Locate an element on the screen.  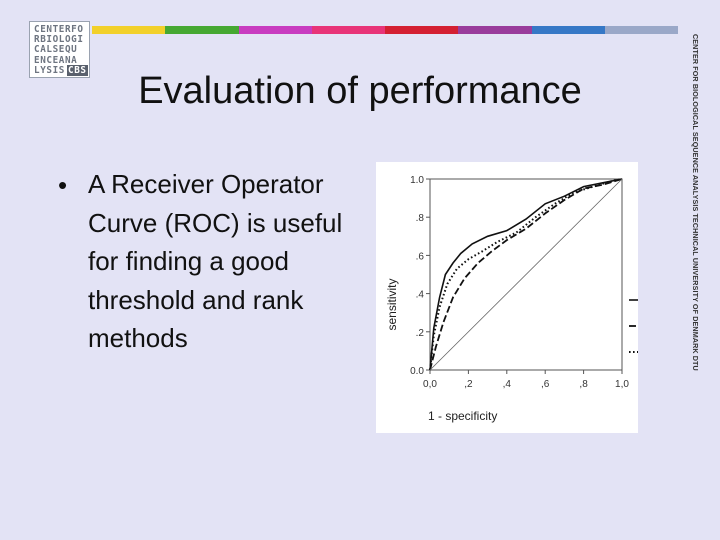
logo-line-3: CALSEQU is located at coordinates (56, 50).